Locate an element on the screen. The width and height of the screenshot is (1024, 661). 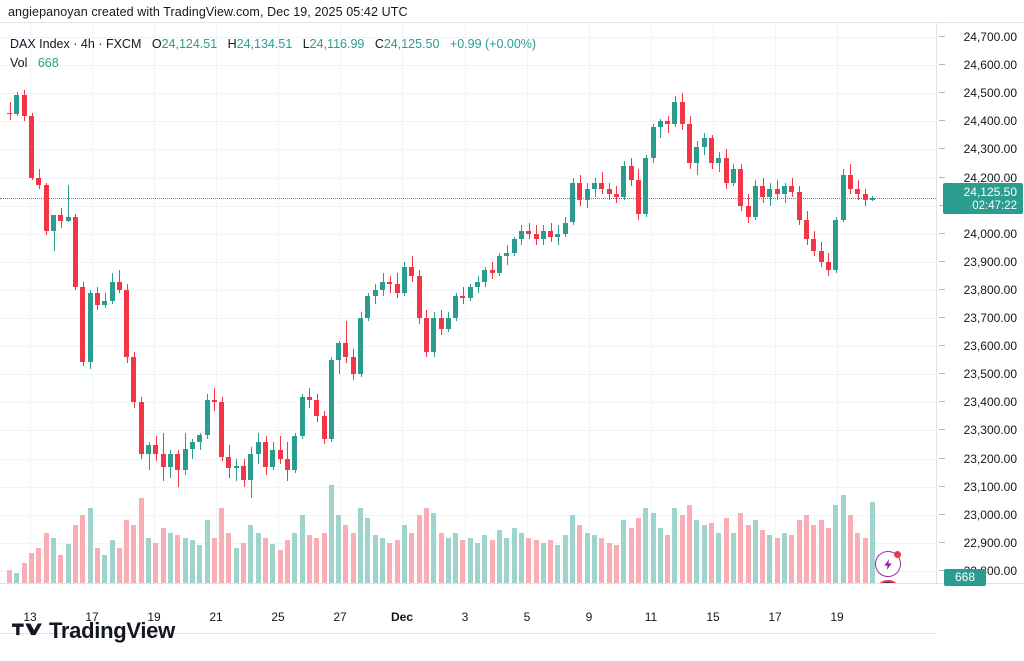
time-axis-tick: Dec is located at coordinates (402, 617).